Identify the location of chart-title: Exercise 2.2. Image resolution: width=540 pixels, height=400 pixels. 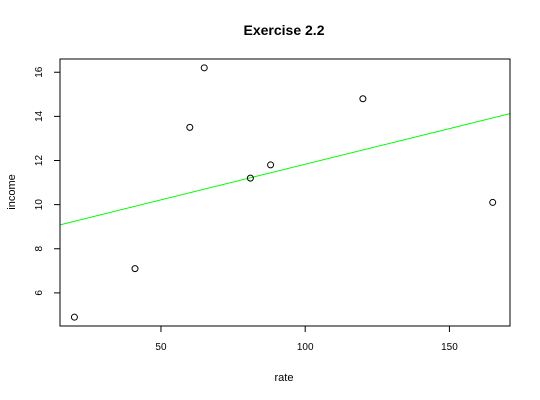
(284, 30).